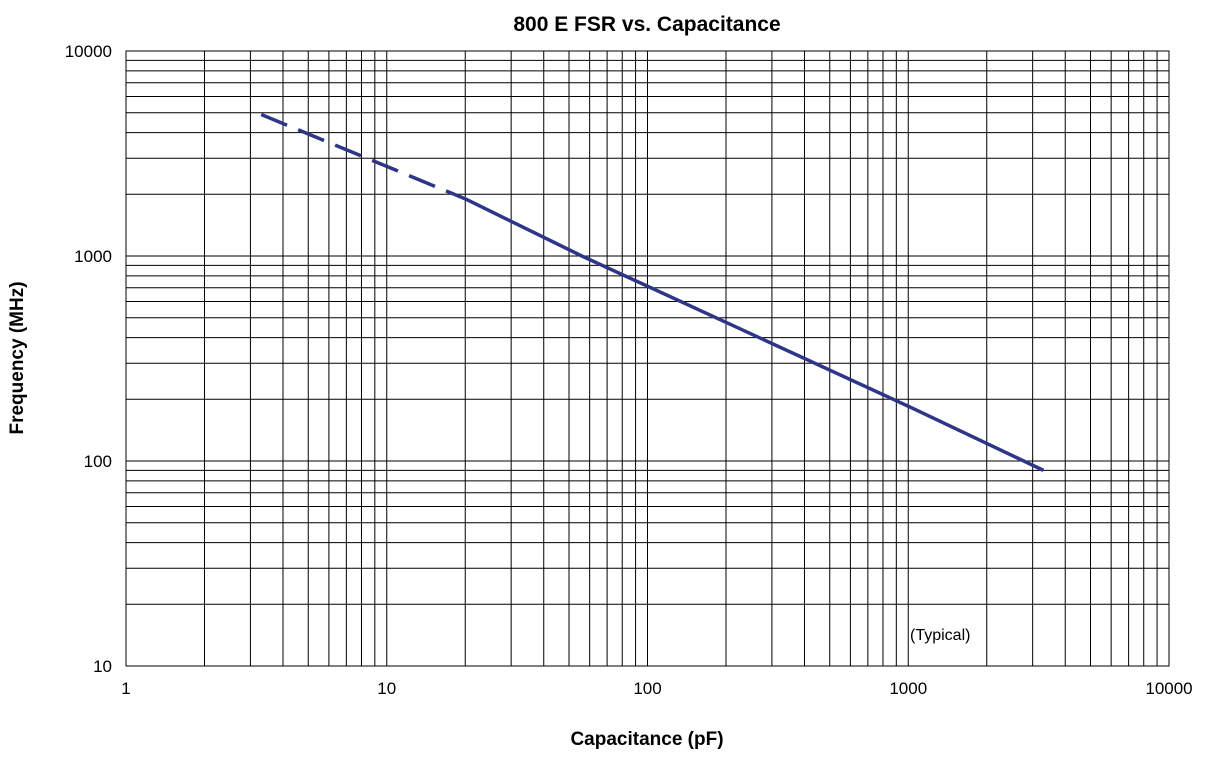 The image size is (1209, 757). What do you see at coordinates (98, 461) in the screenshot?
I see `y-tick-label: 100` at bounding box center [98, 461].